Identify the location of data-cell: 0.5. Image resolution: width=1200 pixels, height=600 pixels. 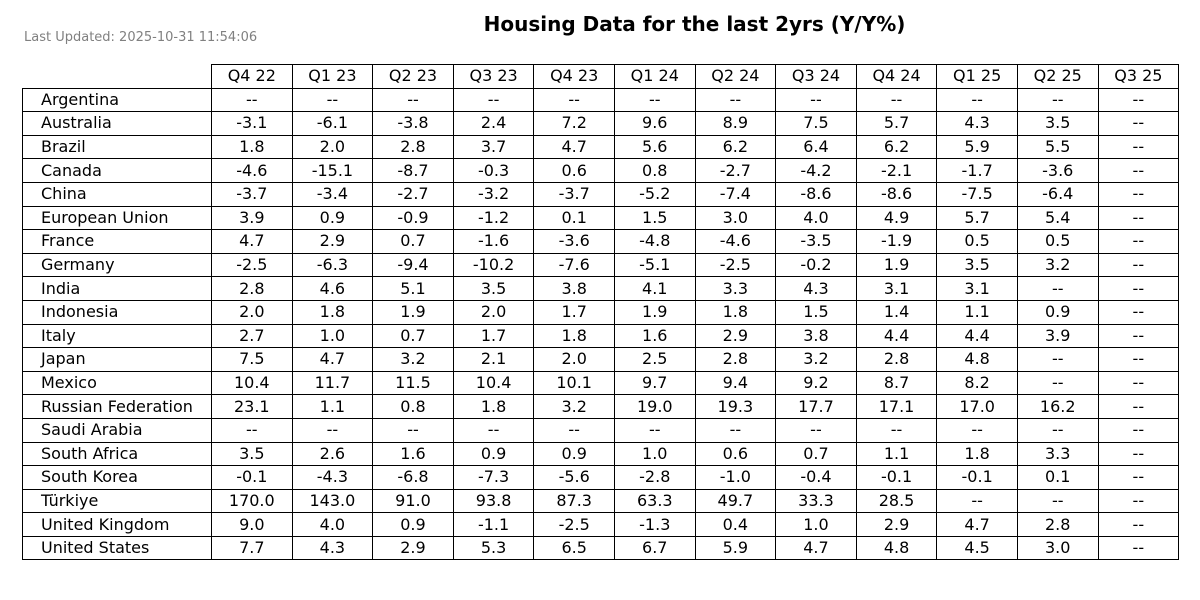
(977, 241).